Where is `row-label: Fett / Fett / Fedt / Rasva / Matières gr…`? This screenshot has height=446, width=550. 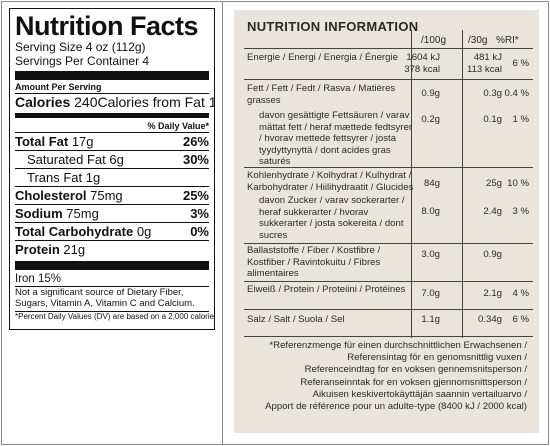
row-label: Fett / Fett / Fedt / Rasva / Matières gr… is located at coordinates (321, 94).